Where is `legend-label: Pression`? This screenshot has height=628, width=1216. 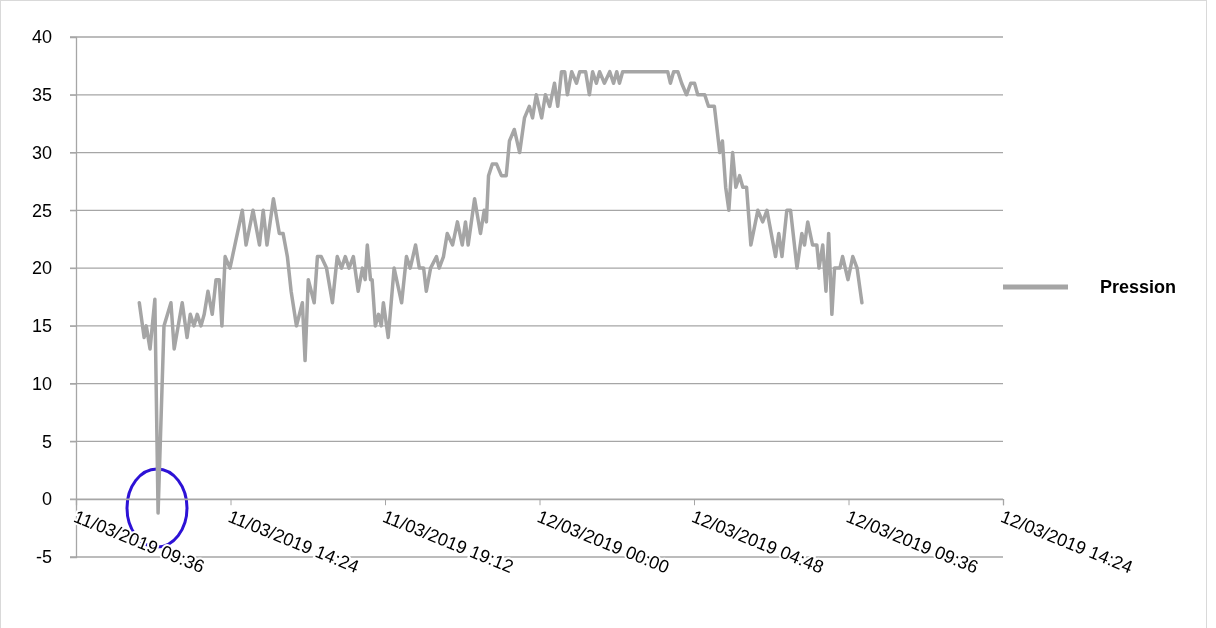 legend-label: Pression is located at coordinates (1138, 287).